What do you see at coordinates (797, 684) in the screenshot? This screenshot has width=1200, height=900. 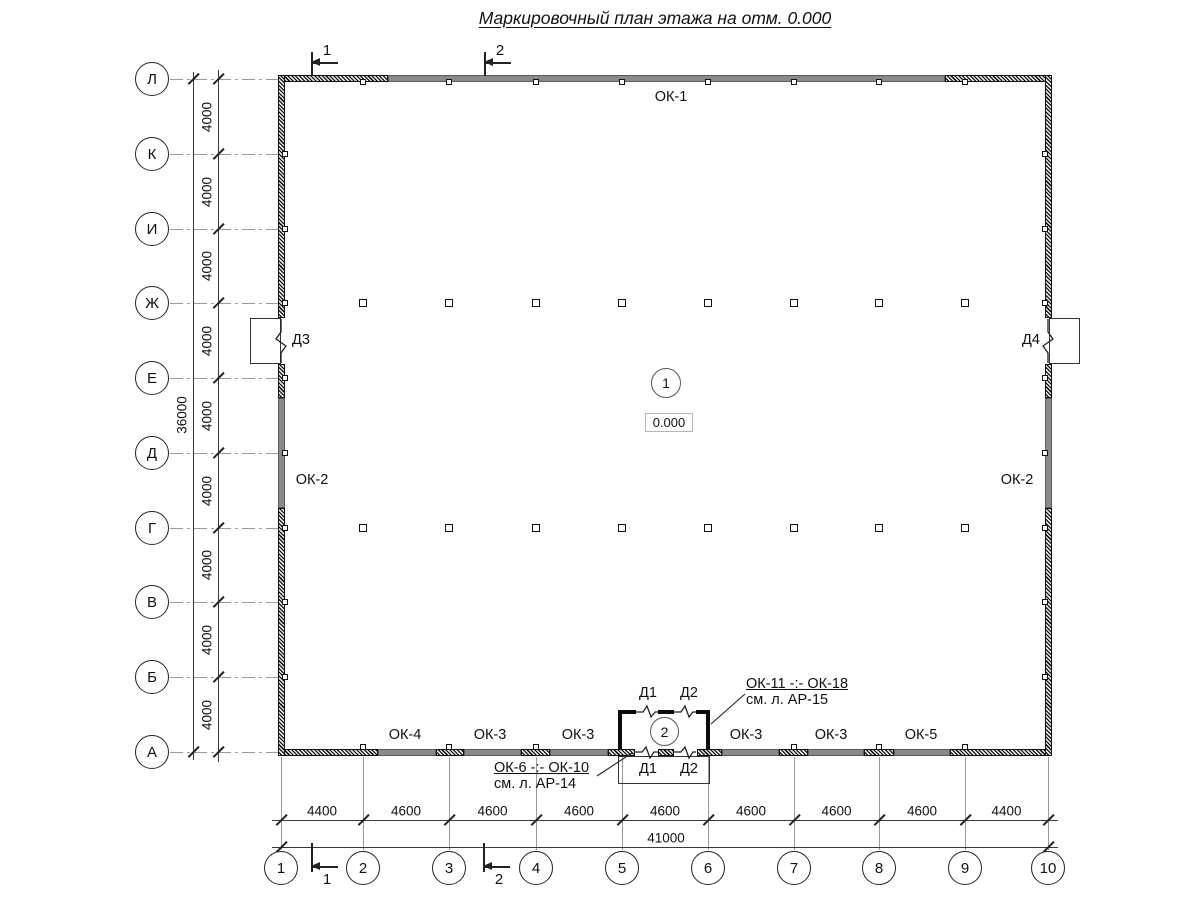 I see `note-line1: ОК-11 -:- ОК-18` at bounding box center [797, 684].